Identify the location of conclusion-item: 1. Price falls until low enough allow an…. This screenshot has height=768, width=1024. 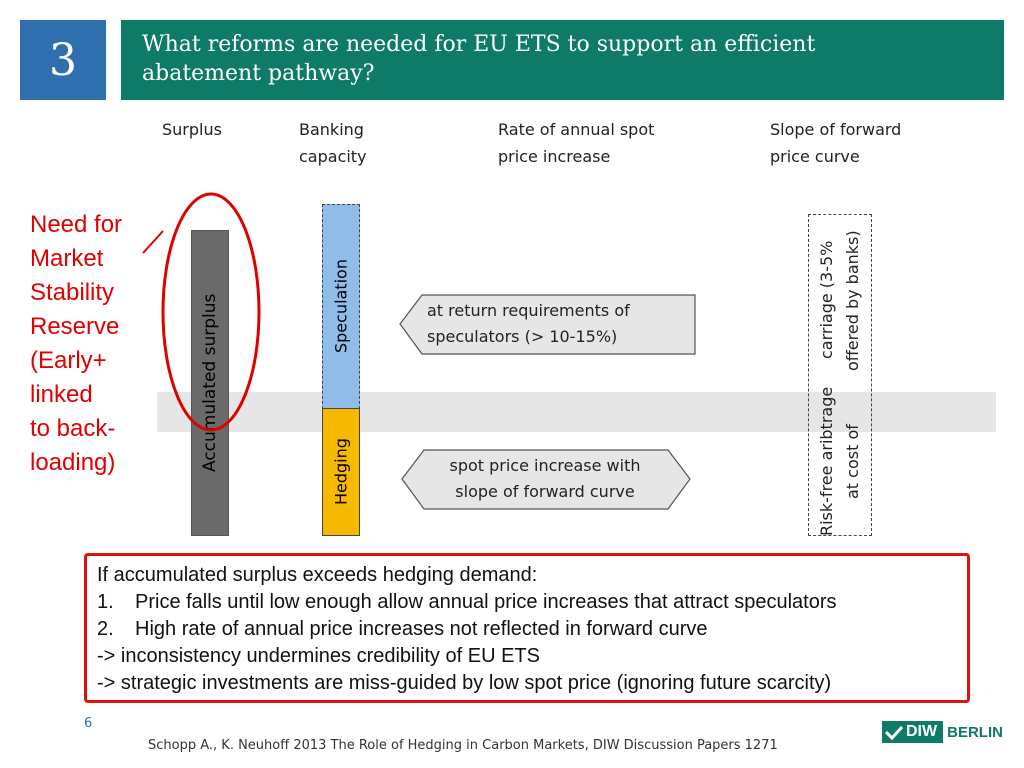
(532, 602).